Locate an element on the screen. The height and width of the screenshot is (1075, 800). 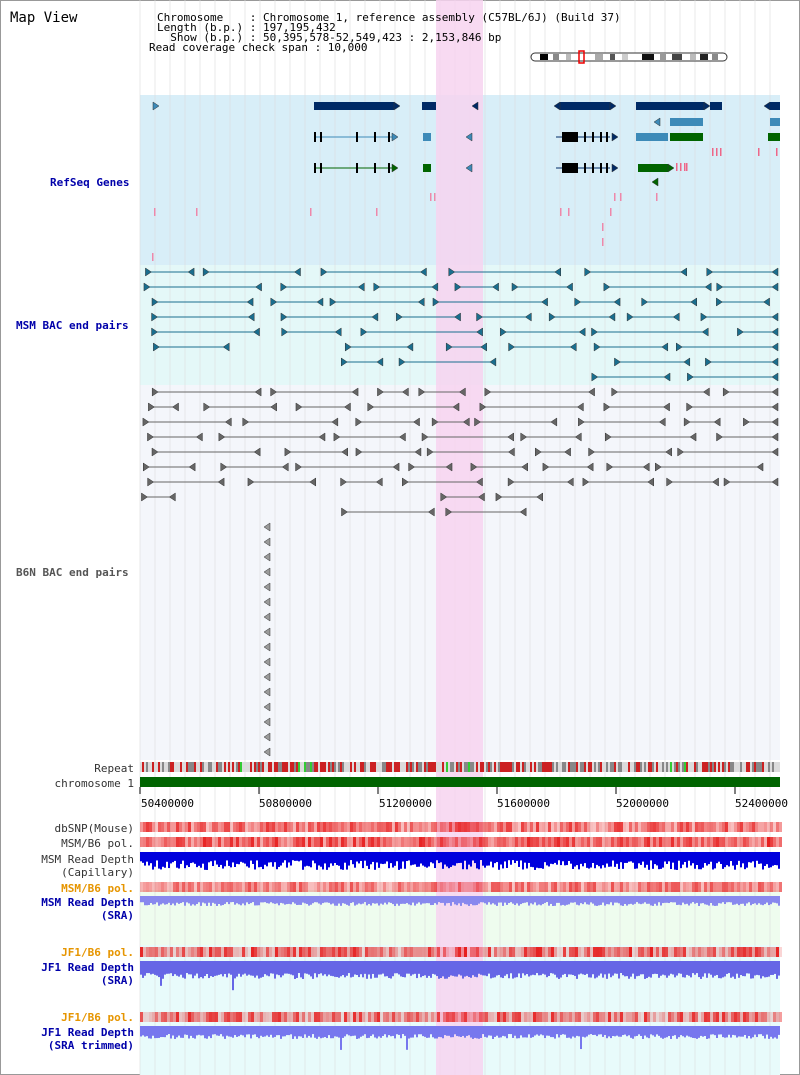
gene-exon is located at coordinates (593, 168).